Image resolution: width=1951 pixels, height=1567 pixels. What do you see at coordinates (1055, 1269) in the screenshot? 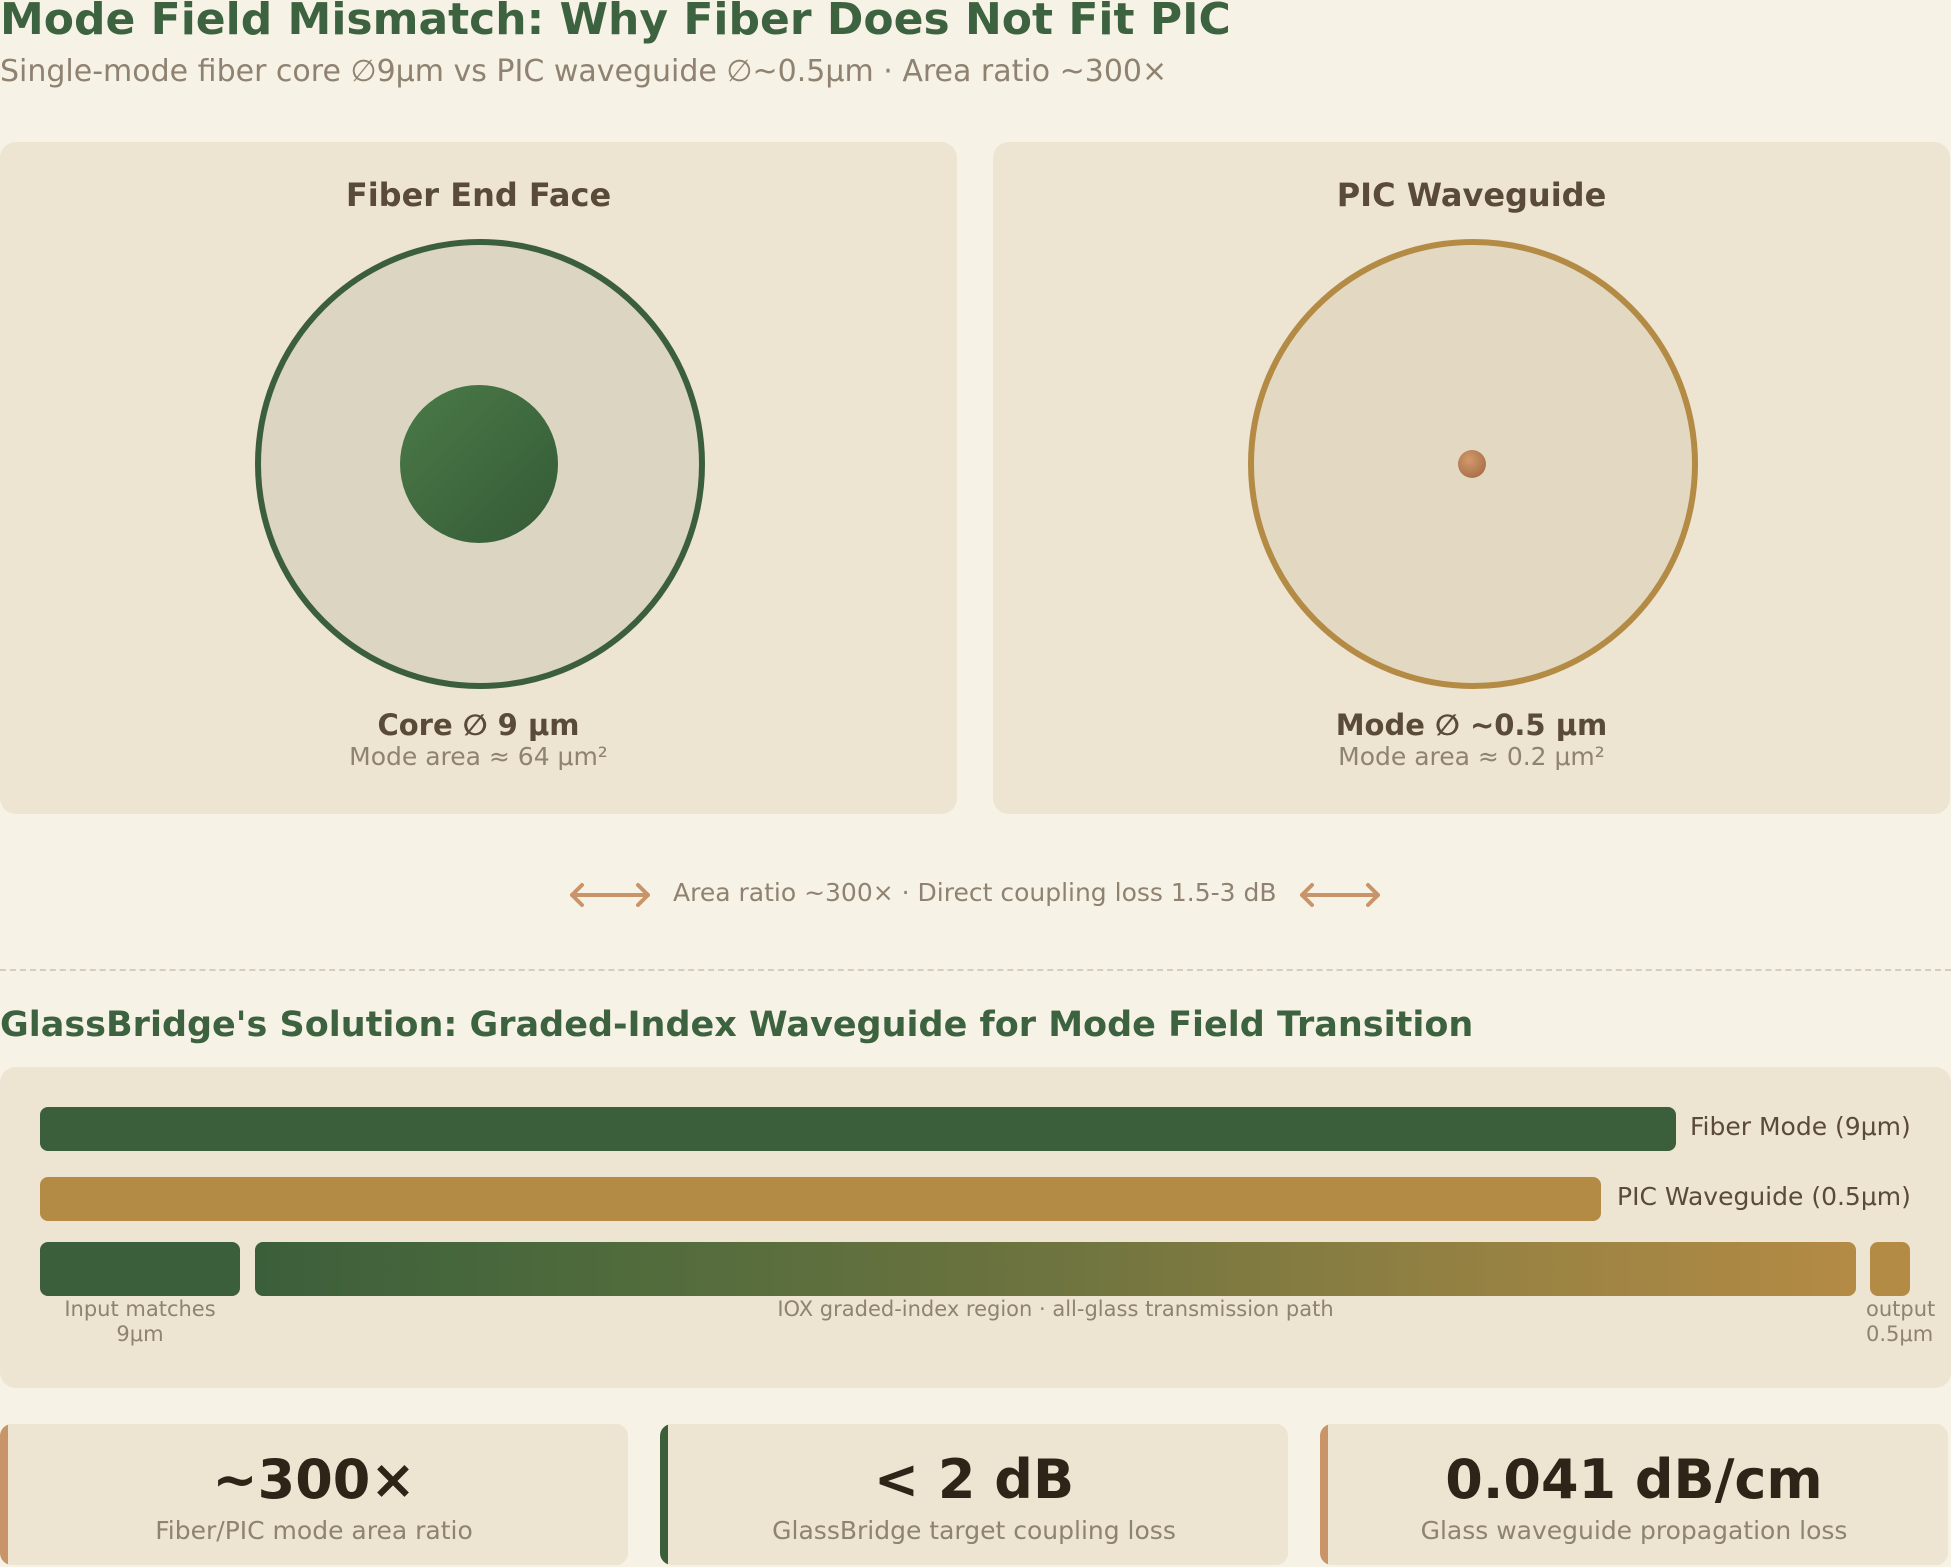
I see `graded-index-segment` at bounding box center [1055, 1269].